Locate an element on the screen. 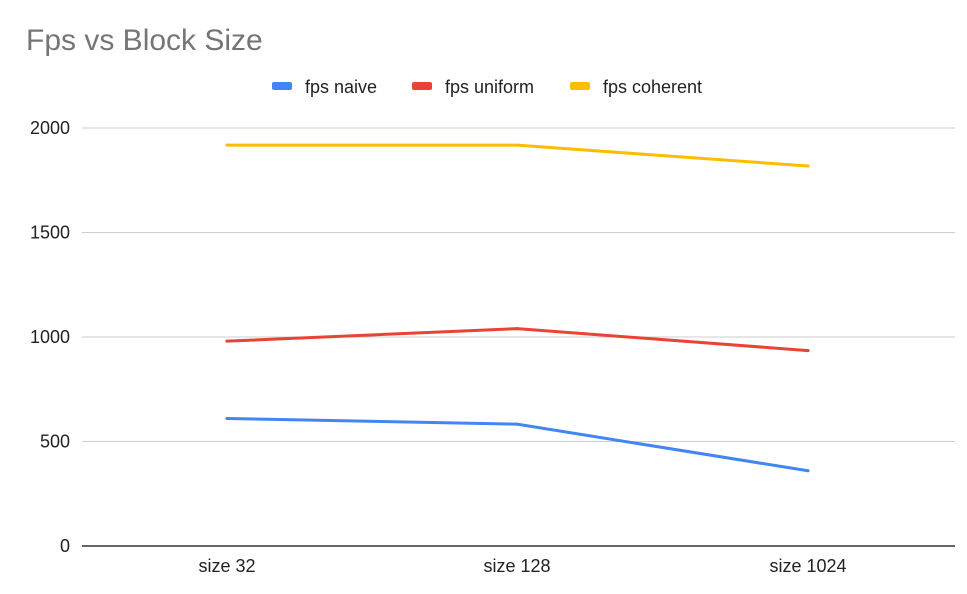 The width and height of the screenshot is (967, 594). series-fps-naive is located at coordinates (517, 445).